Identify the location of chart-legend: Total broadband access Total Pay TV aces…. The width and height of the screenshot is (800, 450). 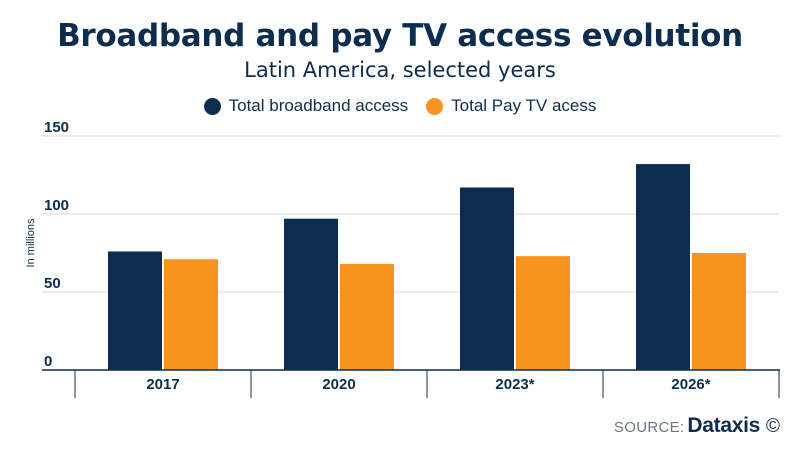
(400, 106).